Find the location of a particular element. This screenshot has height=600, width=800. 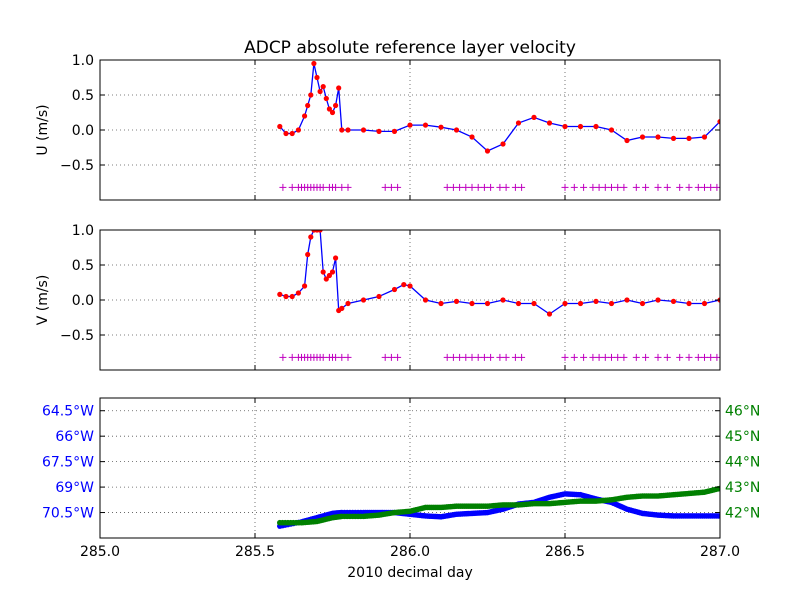

lon-tick-label: 67.5°W is located at coordinates (68, 463).